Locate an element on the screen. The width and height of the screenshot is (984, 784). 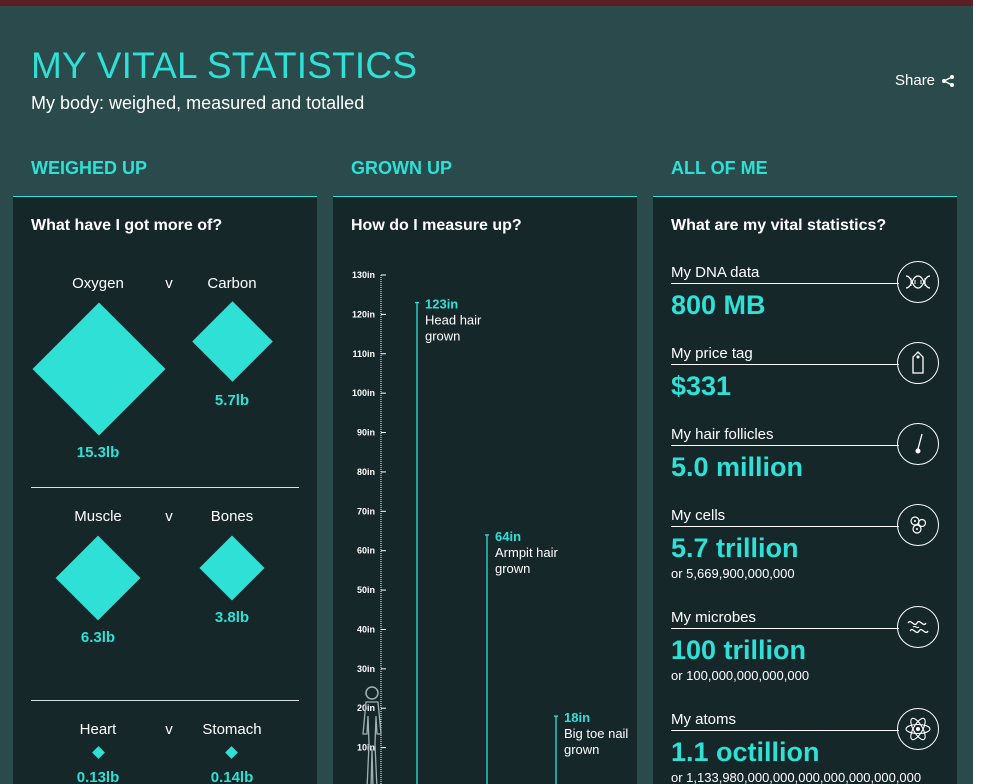
human-silhouette-icon is located at coordinates (372, 735).